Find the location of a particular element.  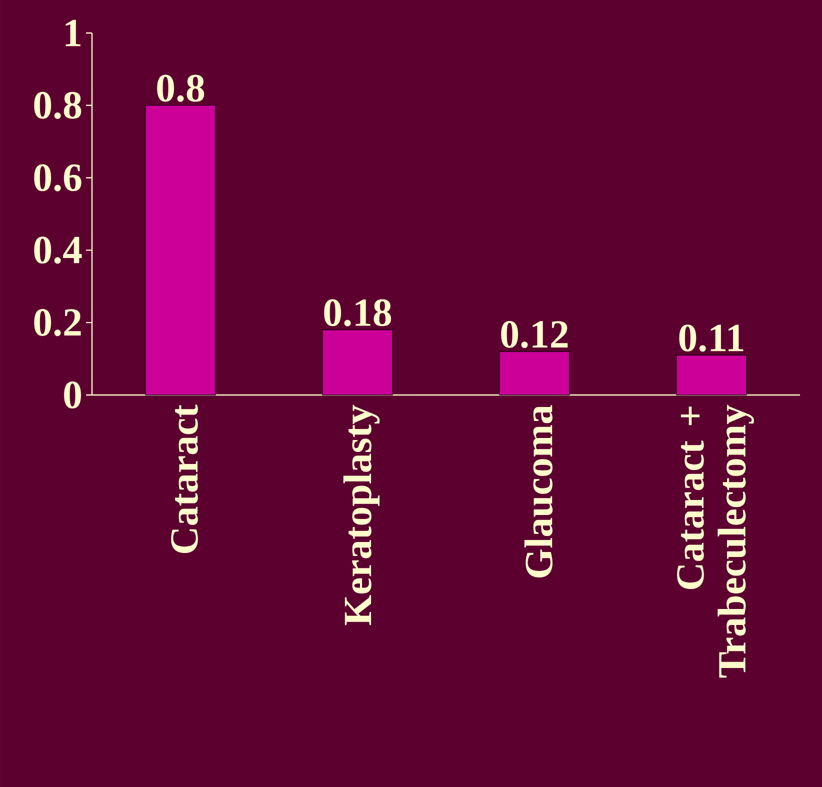

x-tick-label: Cataract + Trabeculectomy is located at coordinates (715, 541).